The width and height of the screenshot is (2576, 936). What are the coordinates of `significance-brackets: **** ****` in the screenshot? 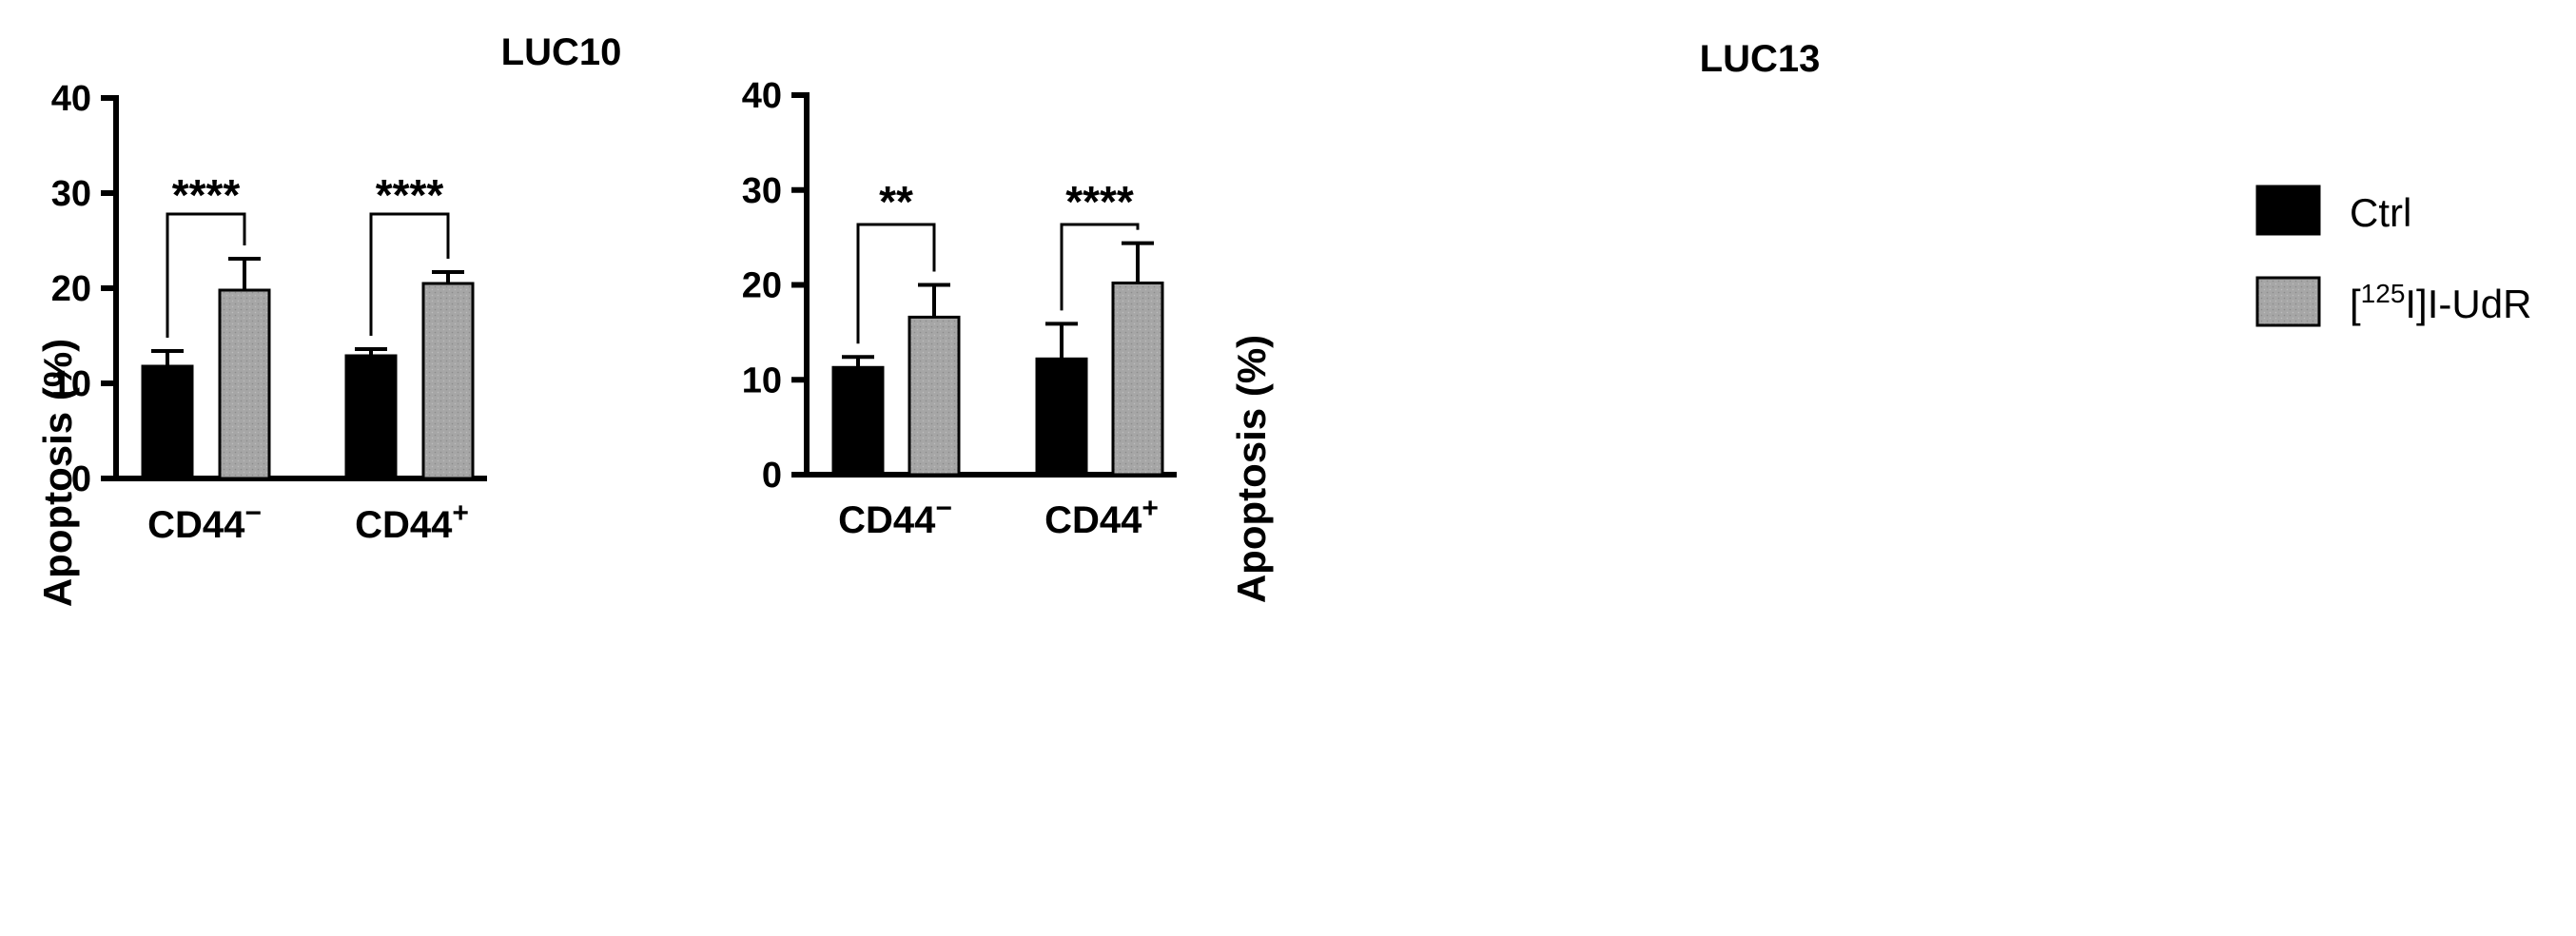 It's located at (308, 254).